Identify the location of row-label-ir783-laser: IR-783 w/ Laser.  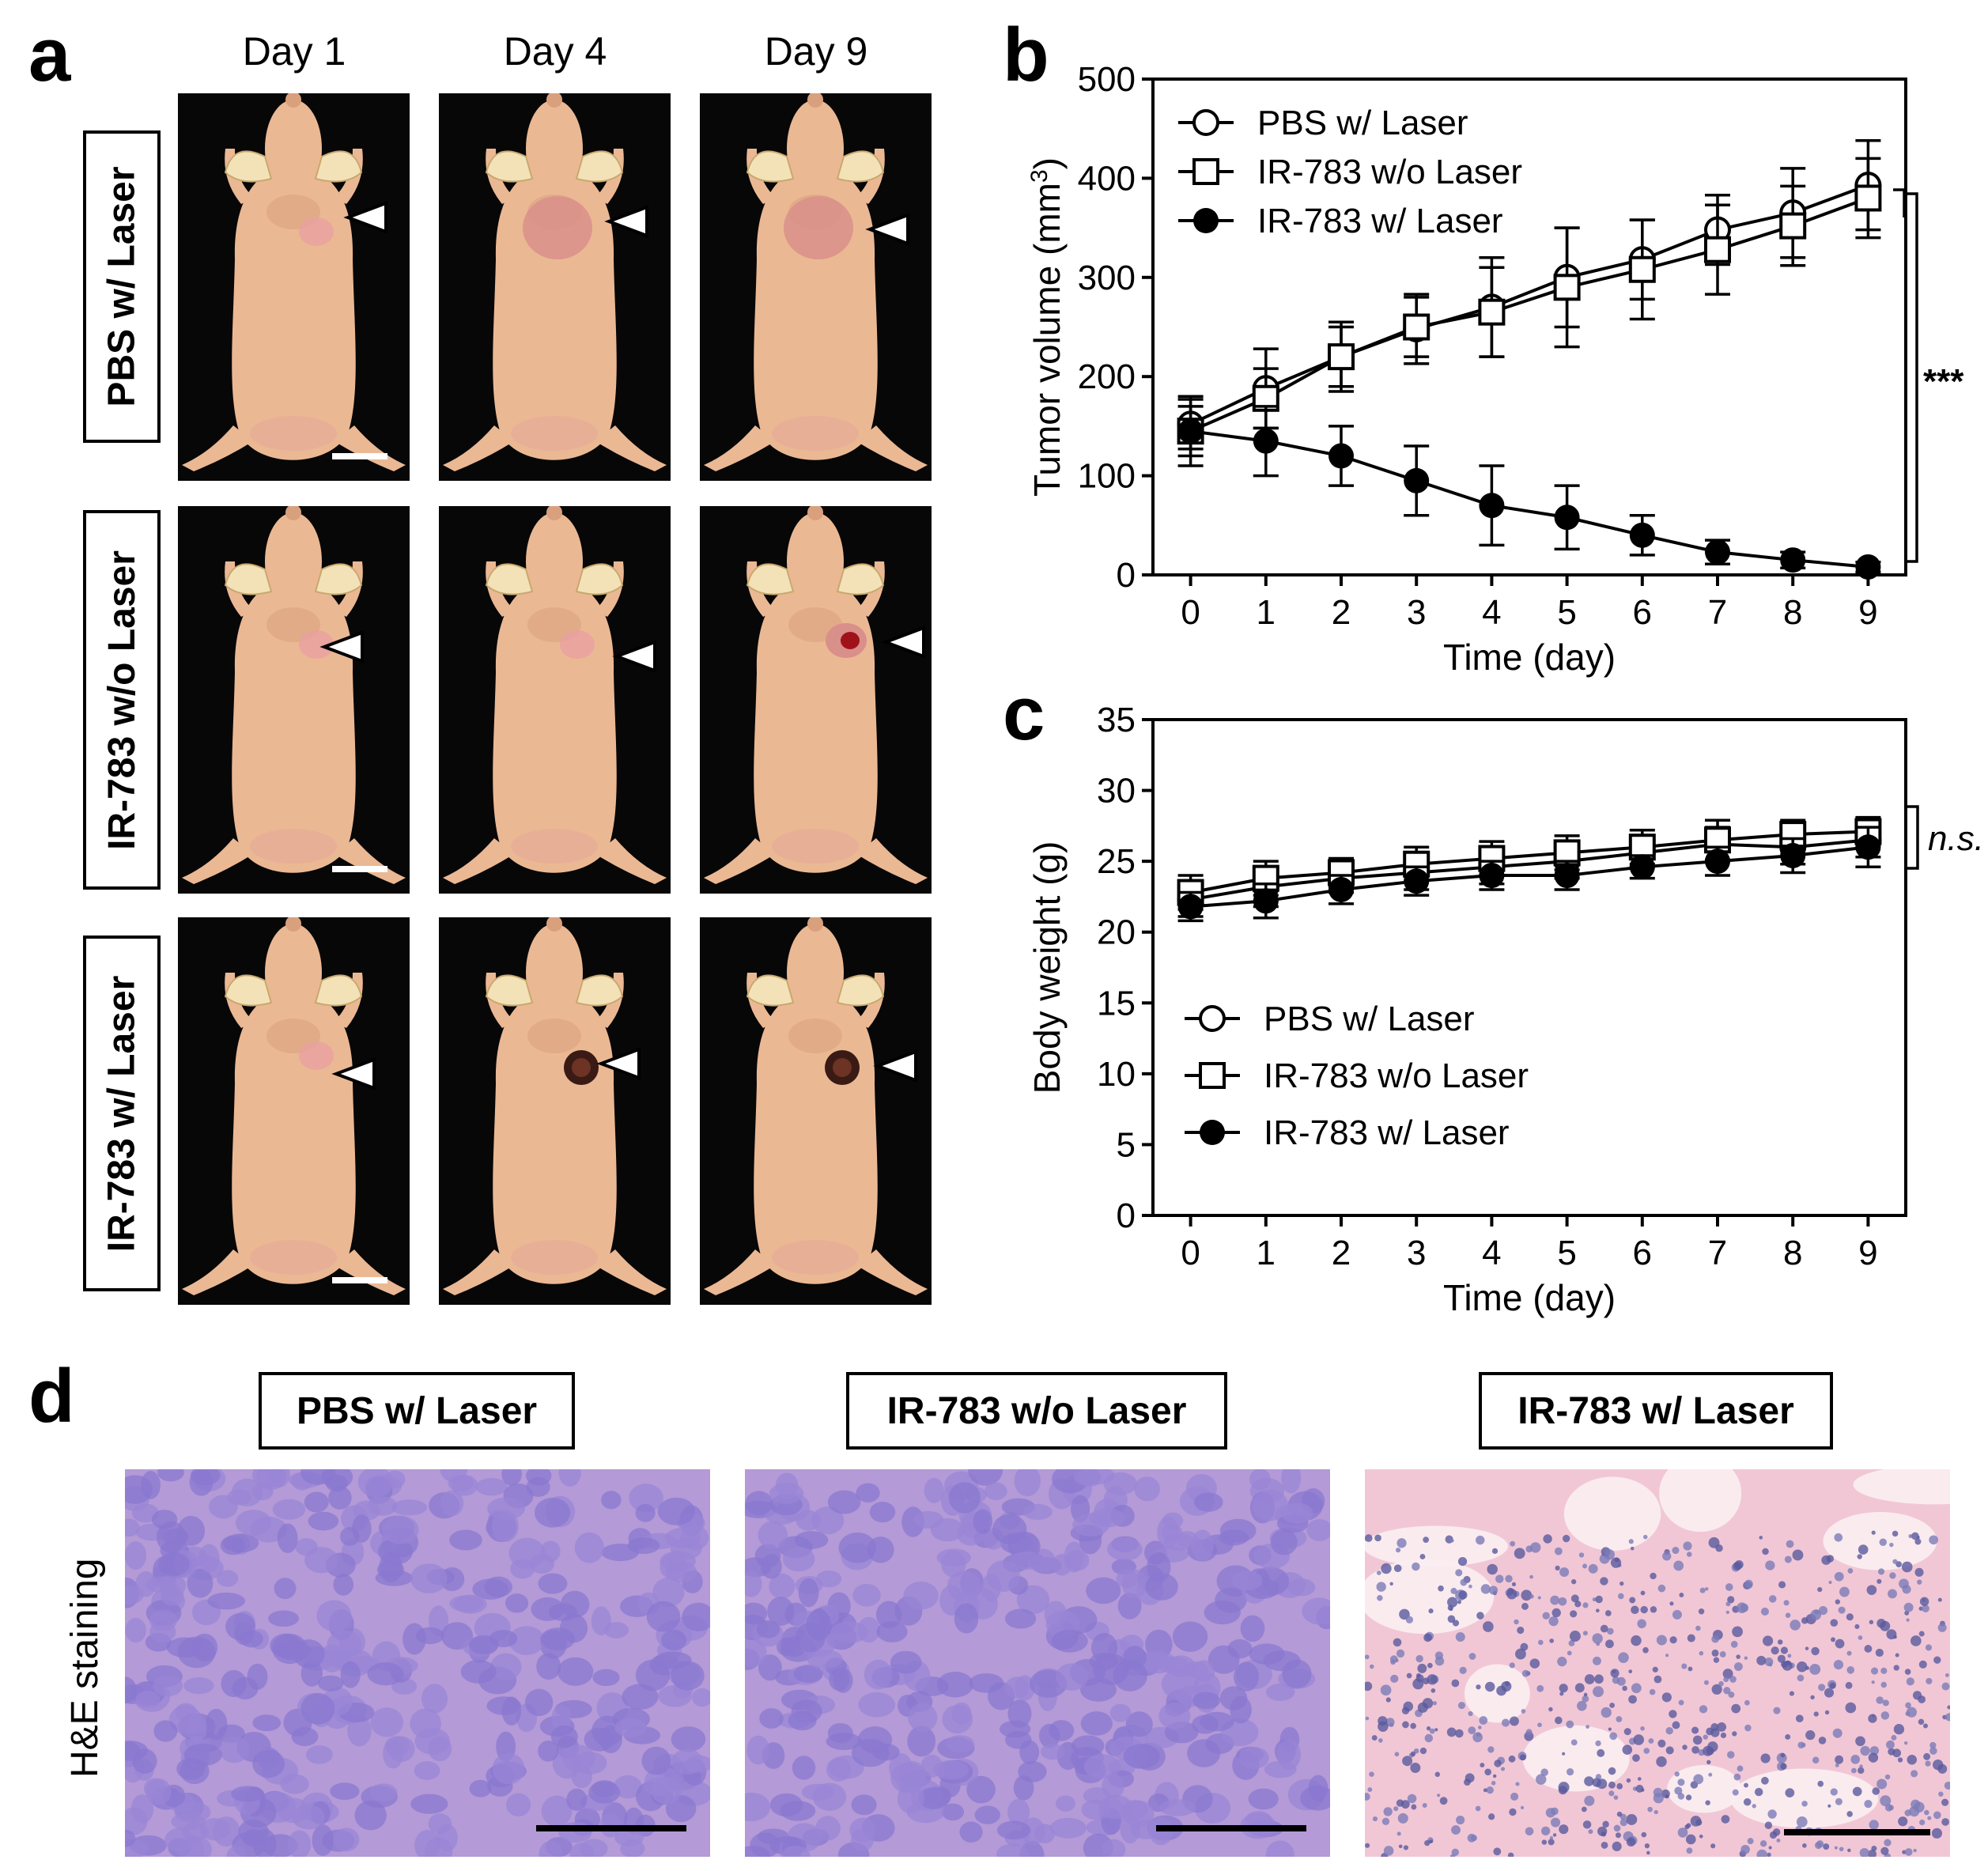
(122, 1113).